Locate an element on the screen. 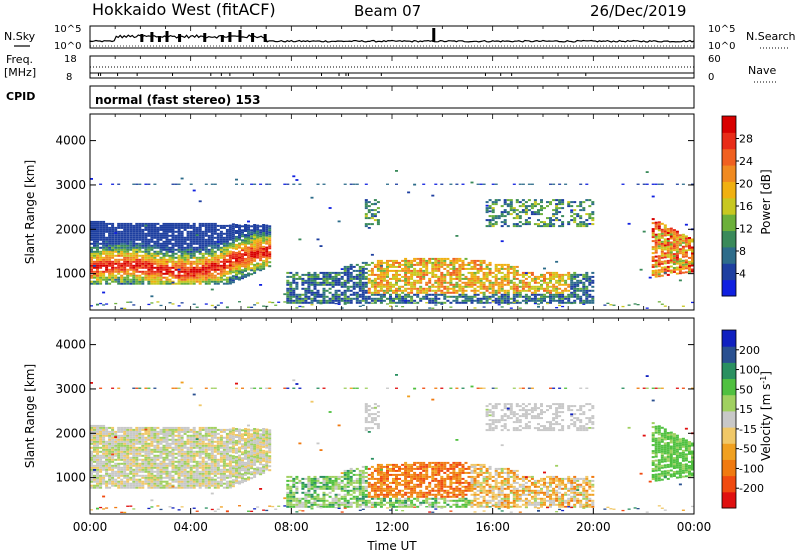  power-y-tick-label: 2000 is located at coordinates (70, 229).